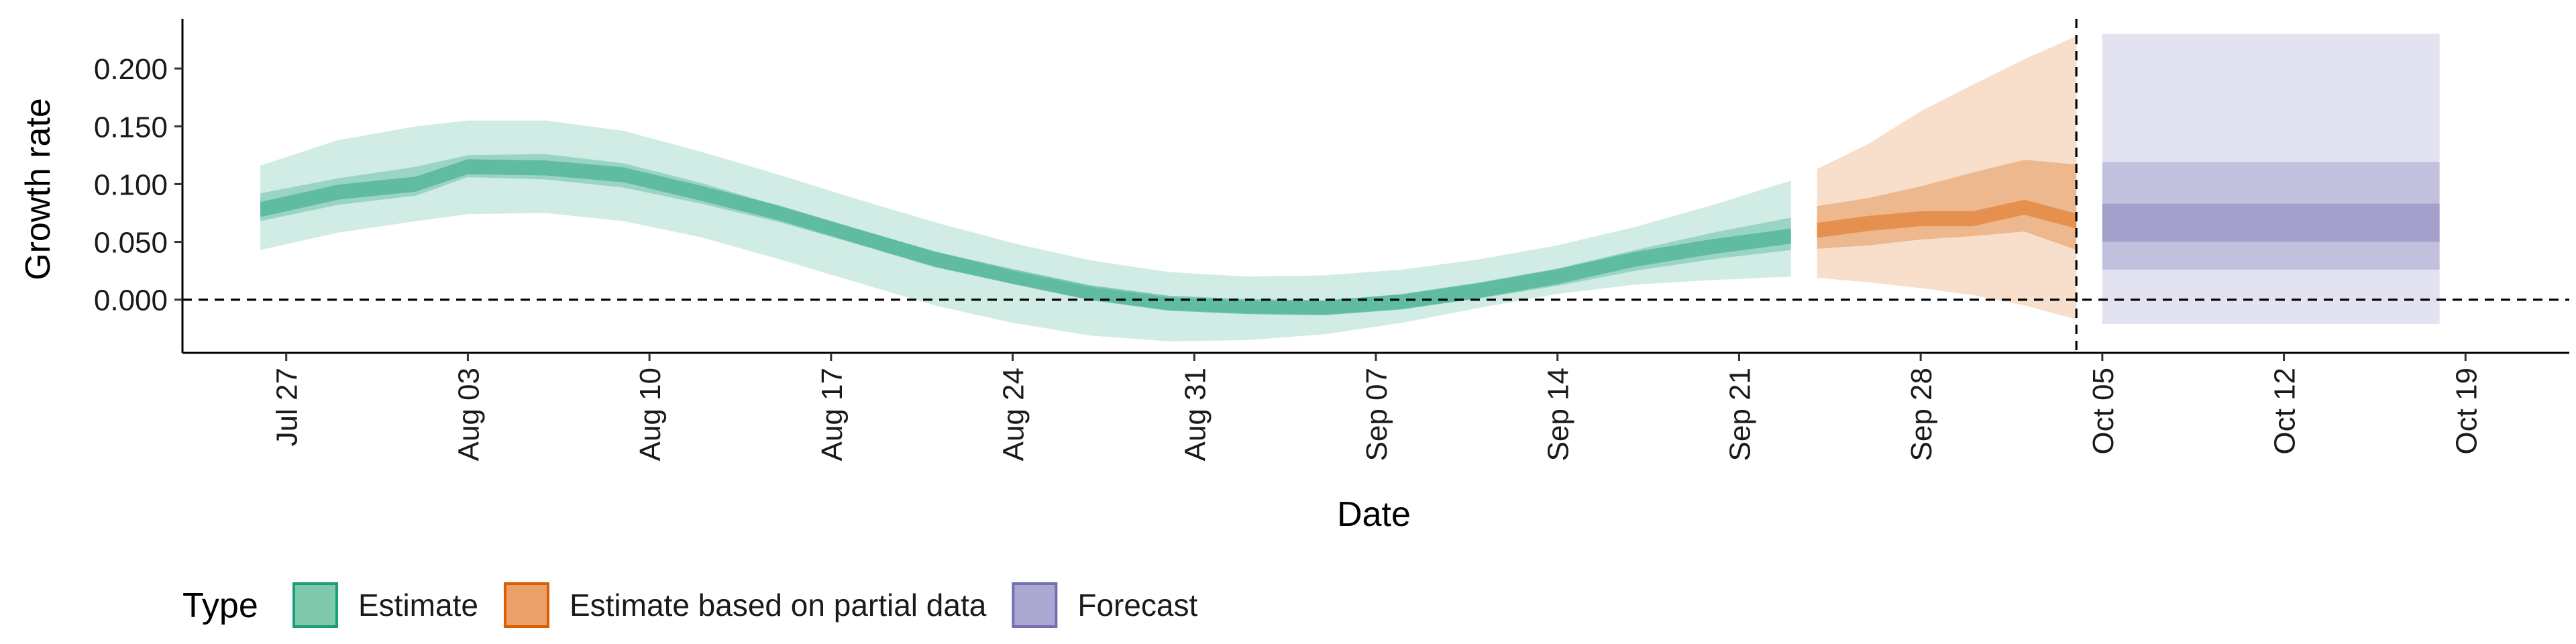 The width and height of the screenshot is (2576, 644). What do you see at coordinates (418, 605) in the screenshot?
I see `legend-label-estimate: Estimate` at bounding box center [418, 605].